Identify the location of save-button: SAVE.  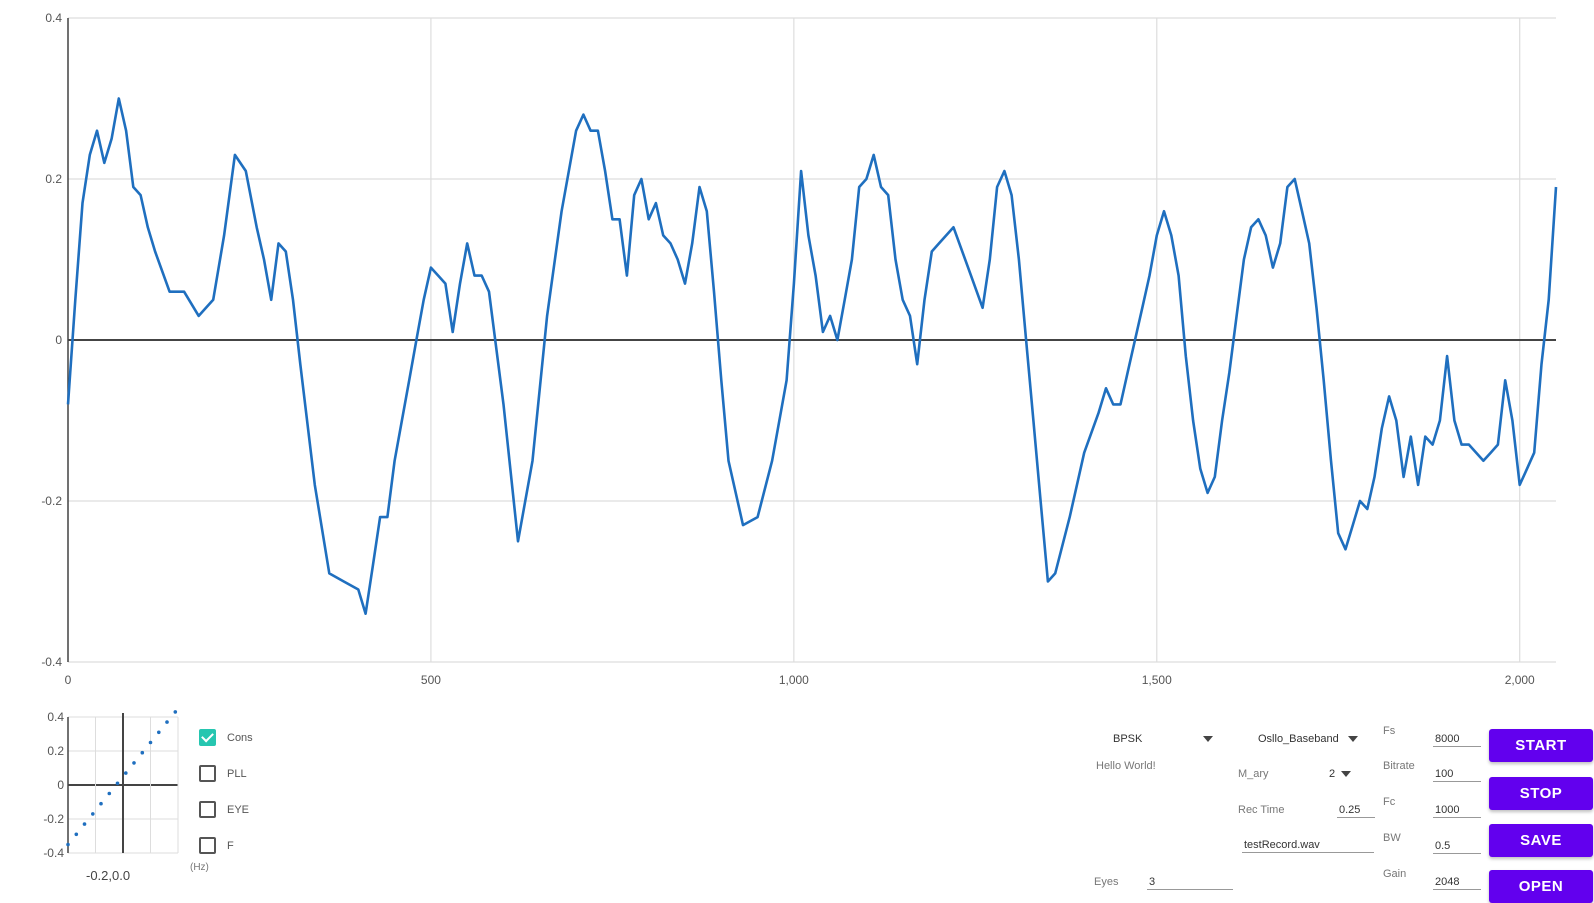
(1541, 840).